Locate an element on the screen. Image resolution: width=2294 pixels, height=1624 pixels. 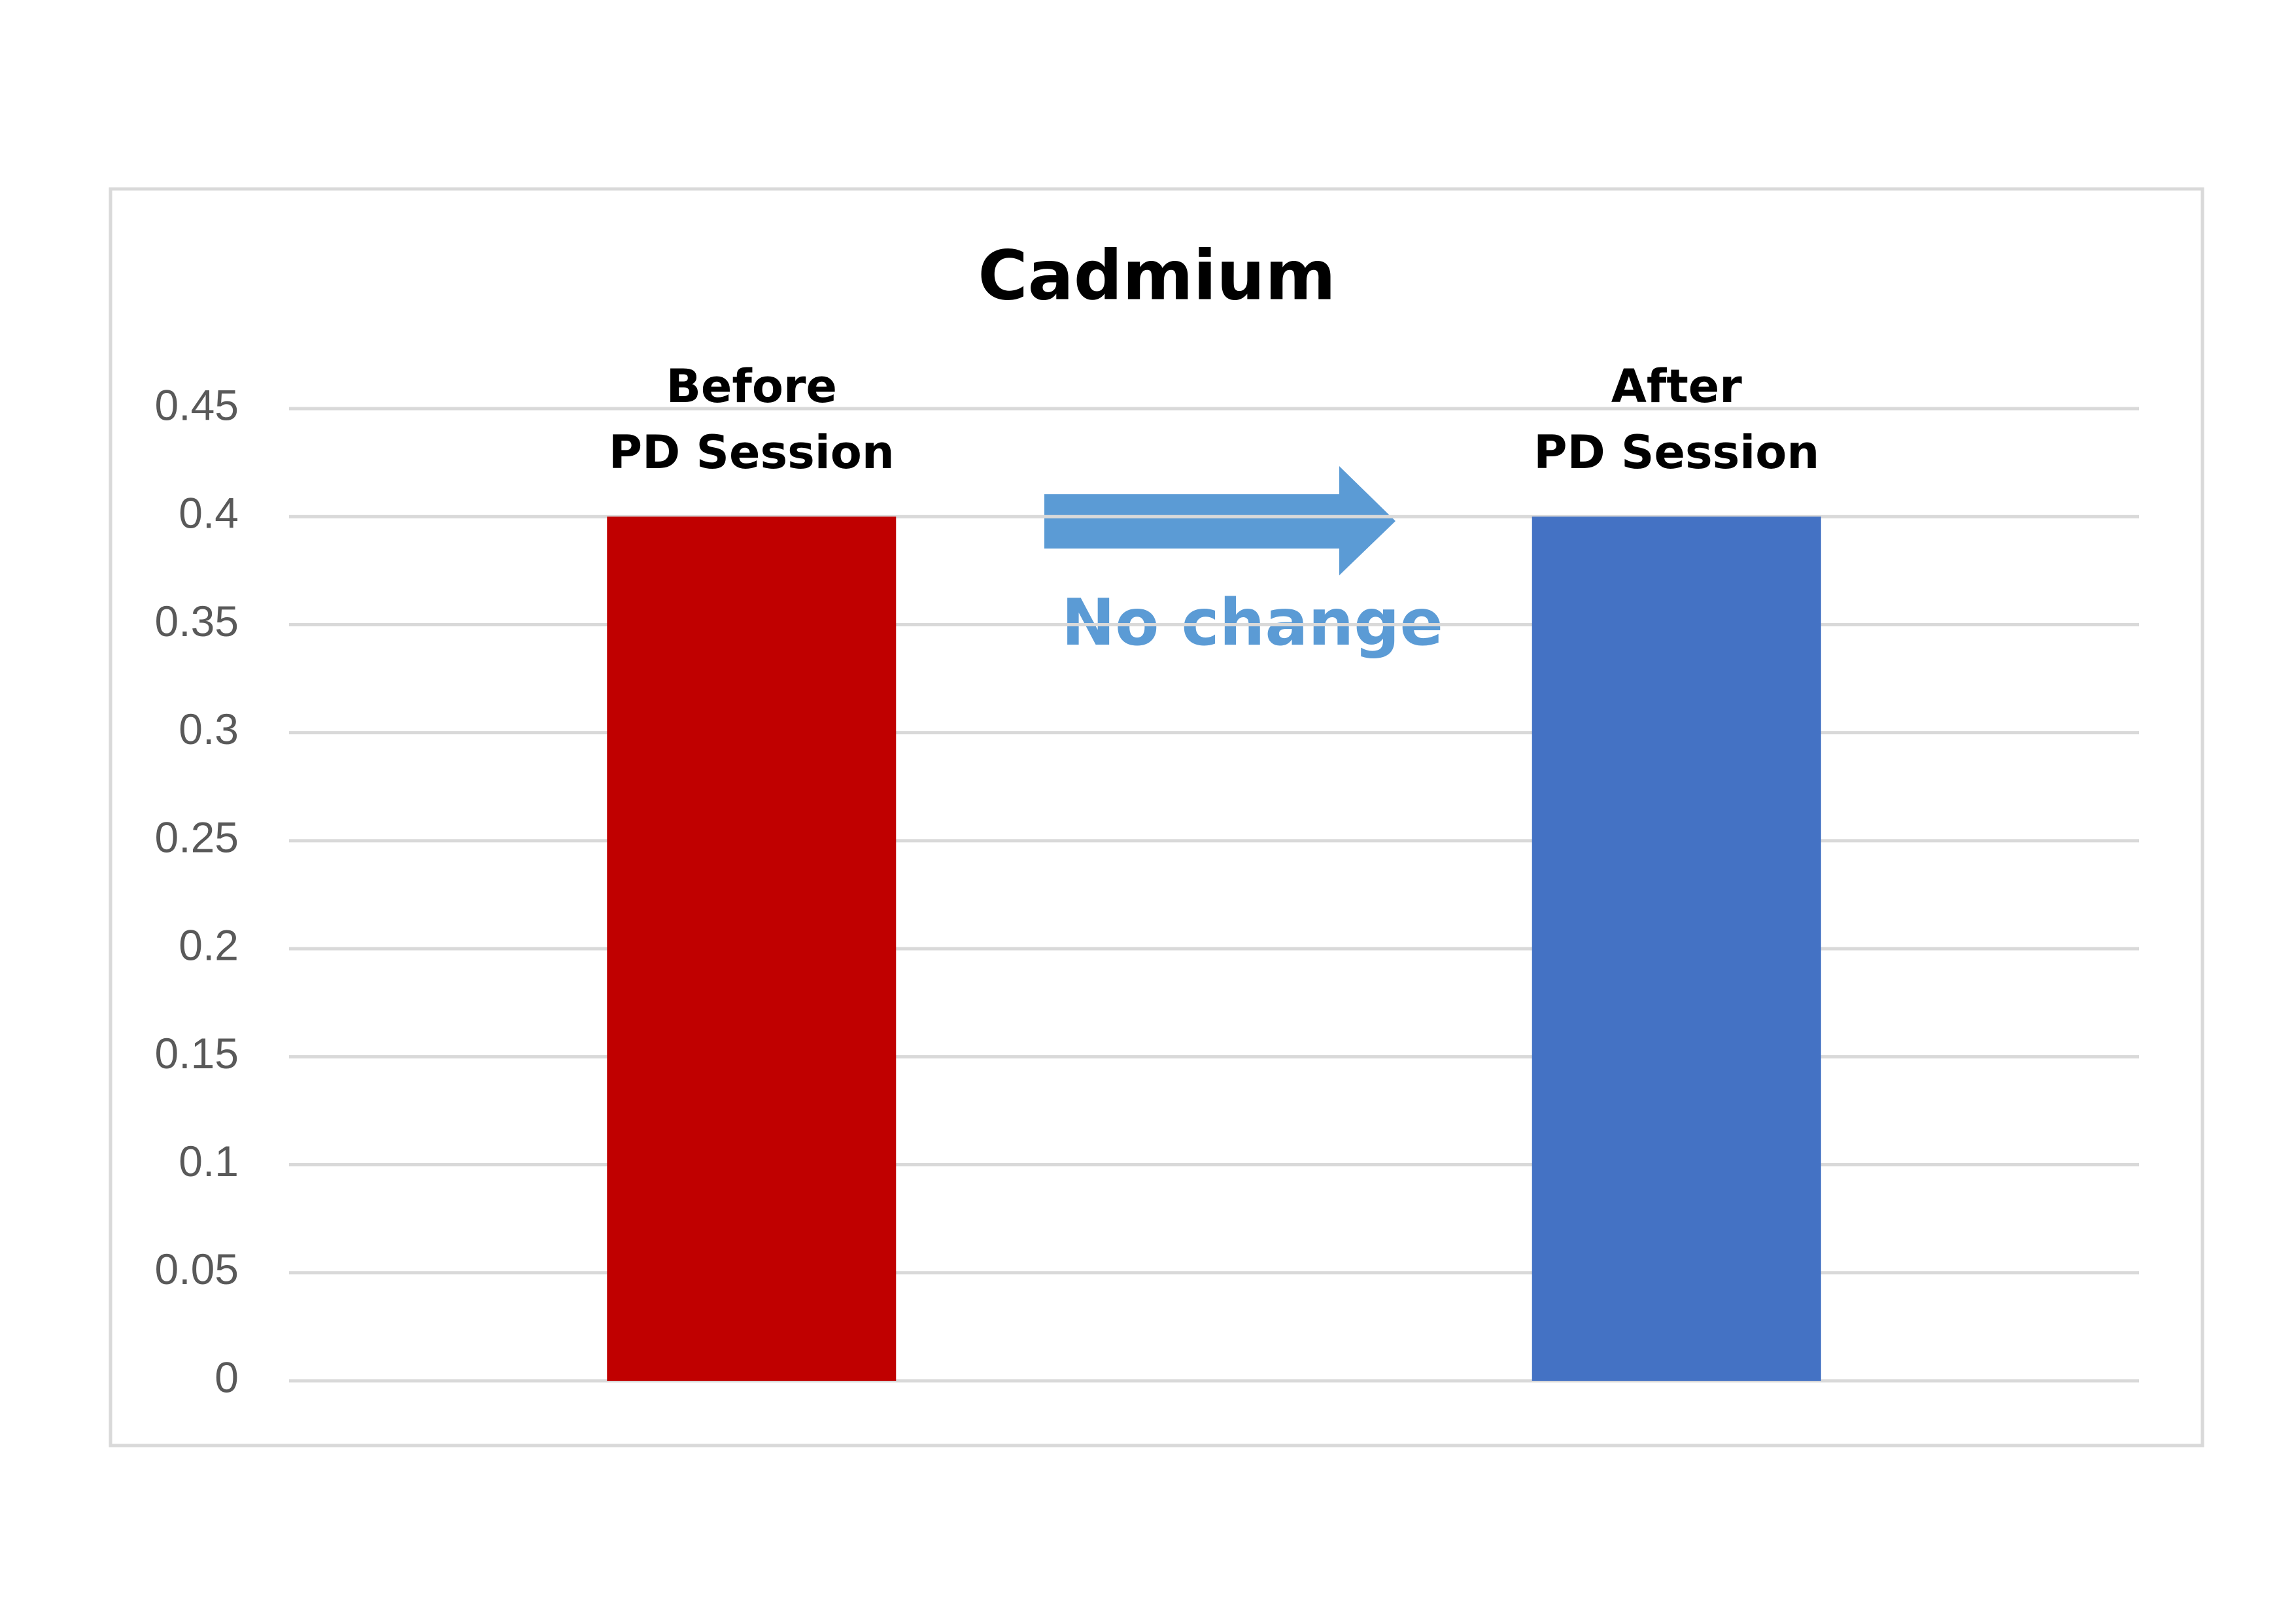
arrow is located at coordinates (1219, 520).